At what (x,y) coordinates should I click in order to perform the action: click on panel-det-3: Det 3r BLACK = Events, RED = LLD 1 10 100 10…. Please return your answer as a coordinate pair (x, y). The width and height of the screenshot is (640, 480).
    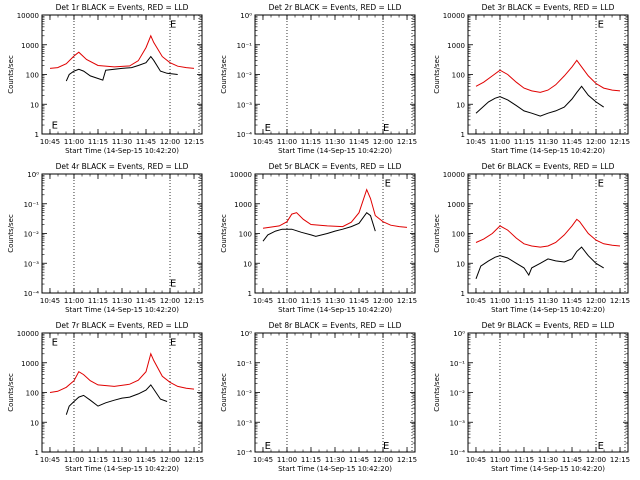
    Looking at the image, I should click on (531, 79).